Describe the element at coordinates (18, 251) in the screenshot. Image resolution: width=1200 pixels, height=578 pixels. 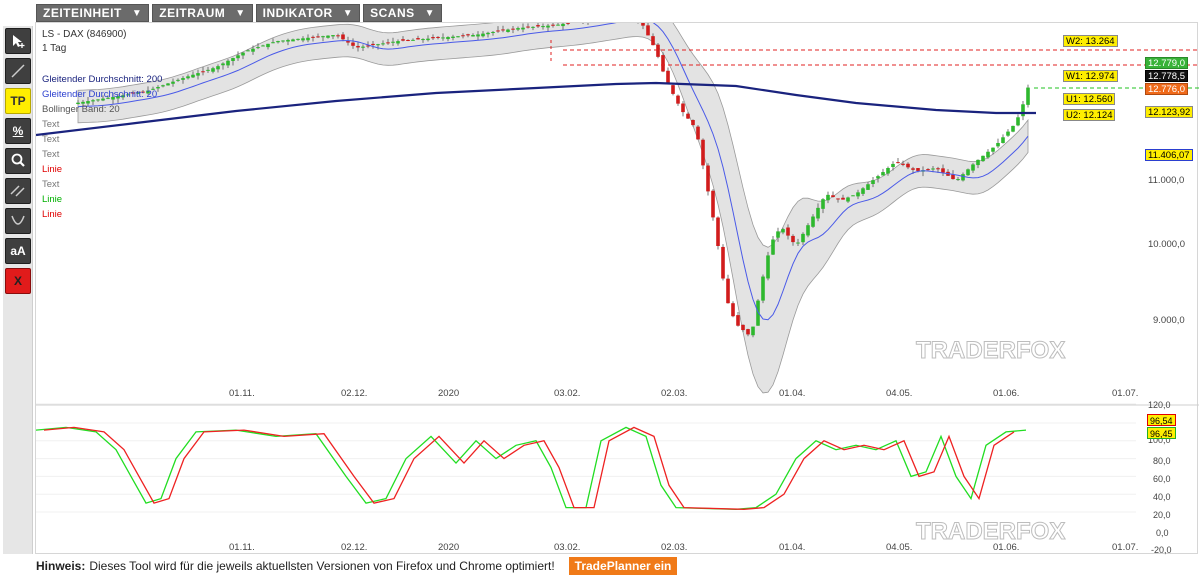
I see `text-tool-button: aA` at that location.